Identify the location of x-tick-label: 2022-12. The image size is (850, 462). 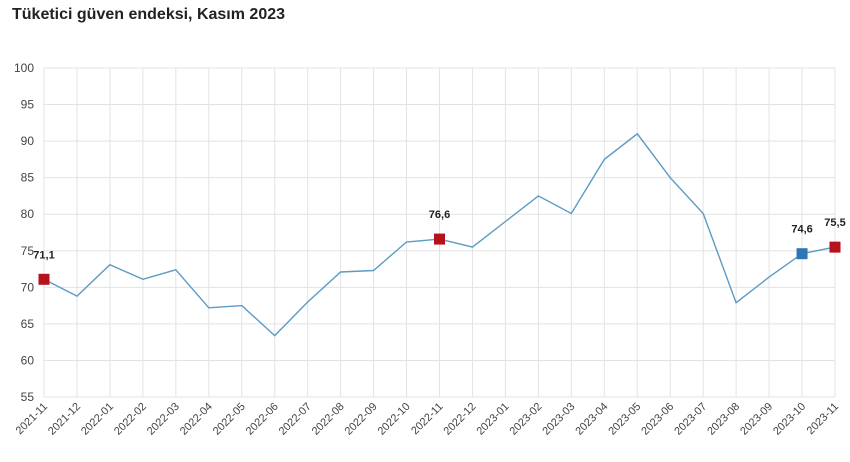
(460, 419).